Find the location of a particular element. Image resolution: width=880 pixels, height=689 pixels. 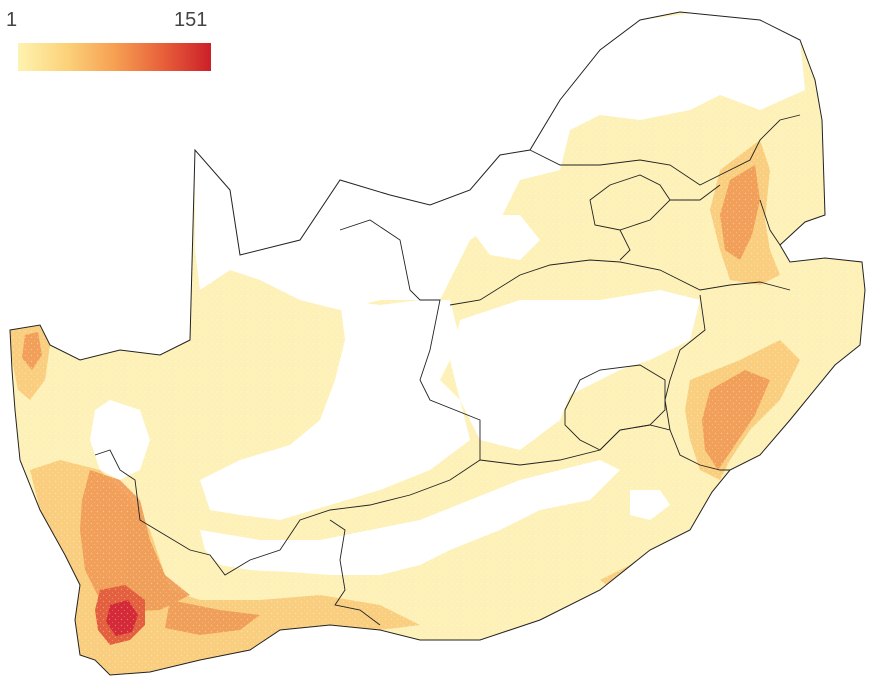

color-legend: 1 151 is located at coordinates (115, 40).